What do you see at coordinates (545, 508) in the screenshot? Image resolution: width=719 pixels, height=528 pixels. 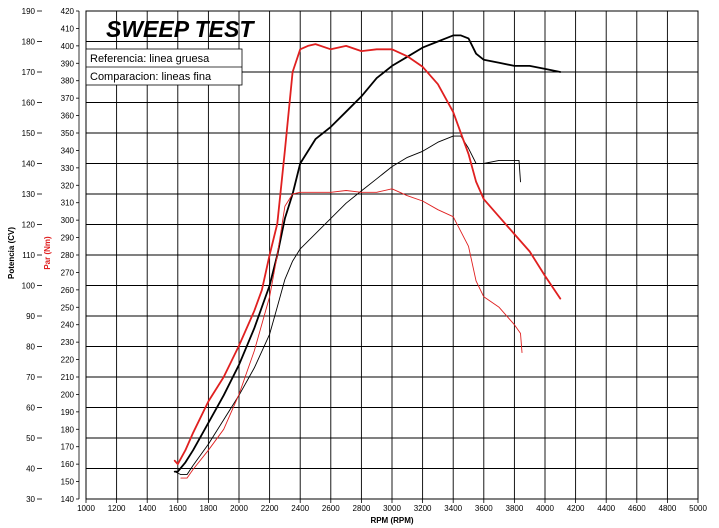 I see `rpm-tick-label: 4000` at bounding box center [545, 508].